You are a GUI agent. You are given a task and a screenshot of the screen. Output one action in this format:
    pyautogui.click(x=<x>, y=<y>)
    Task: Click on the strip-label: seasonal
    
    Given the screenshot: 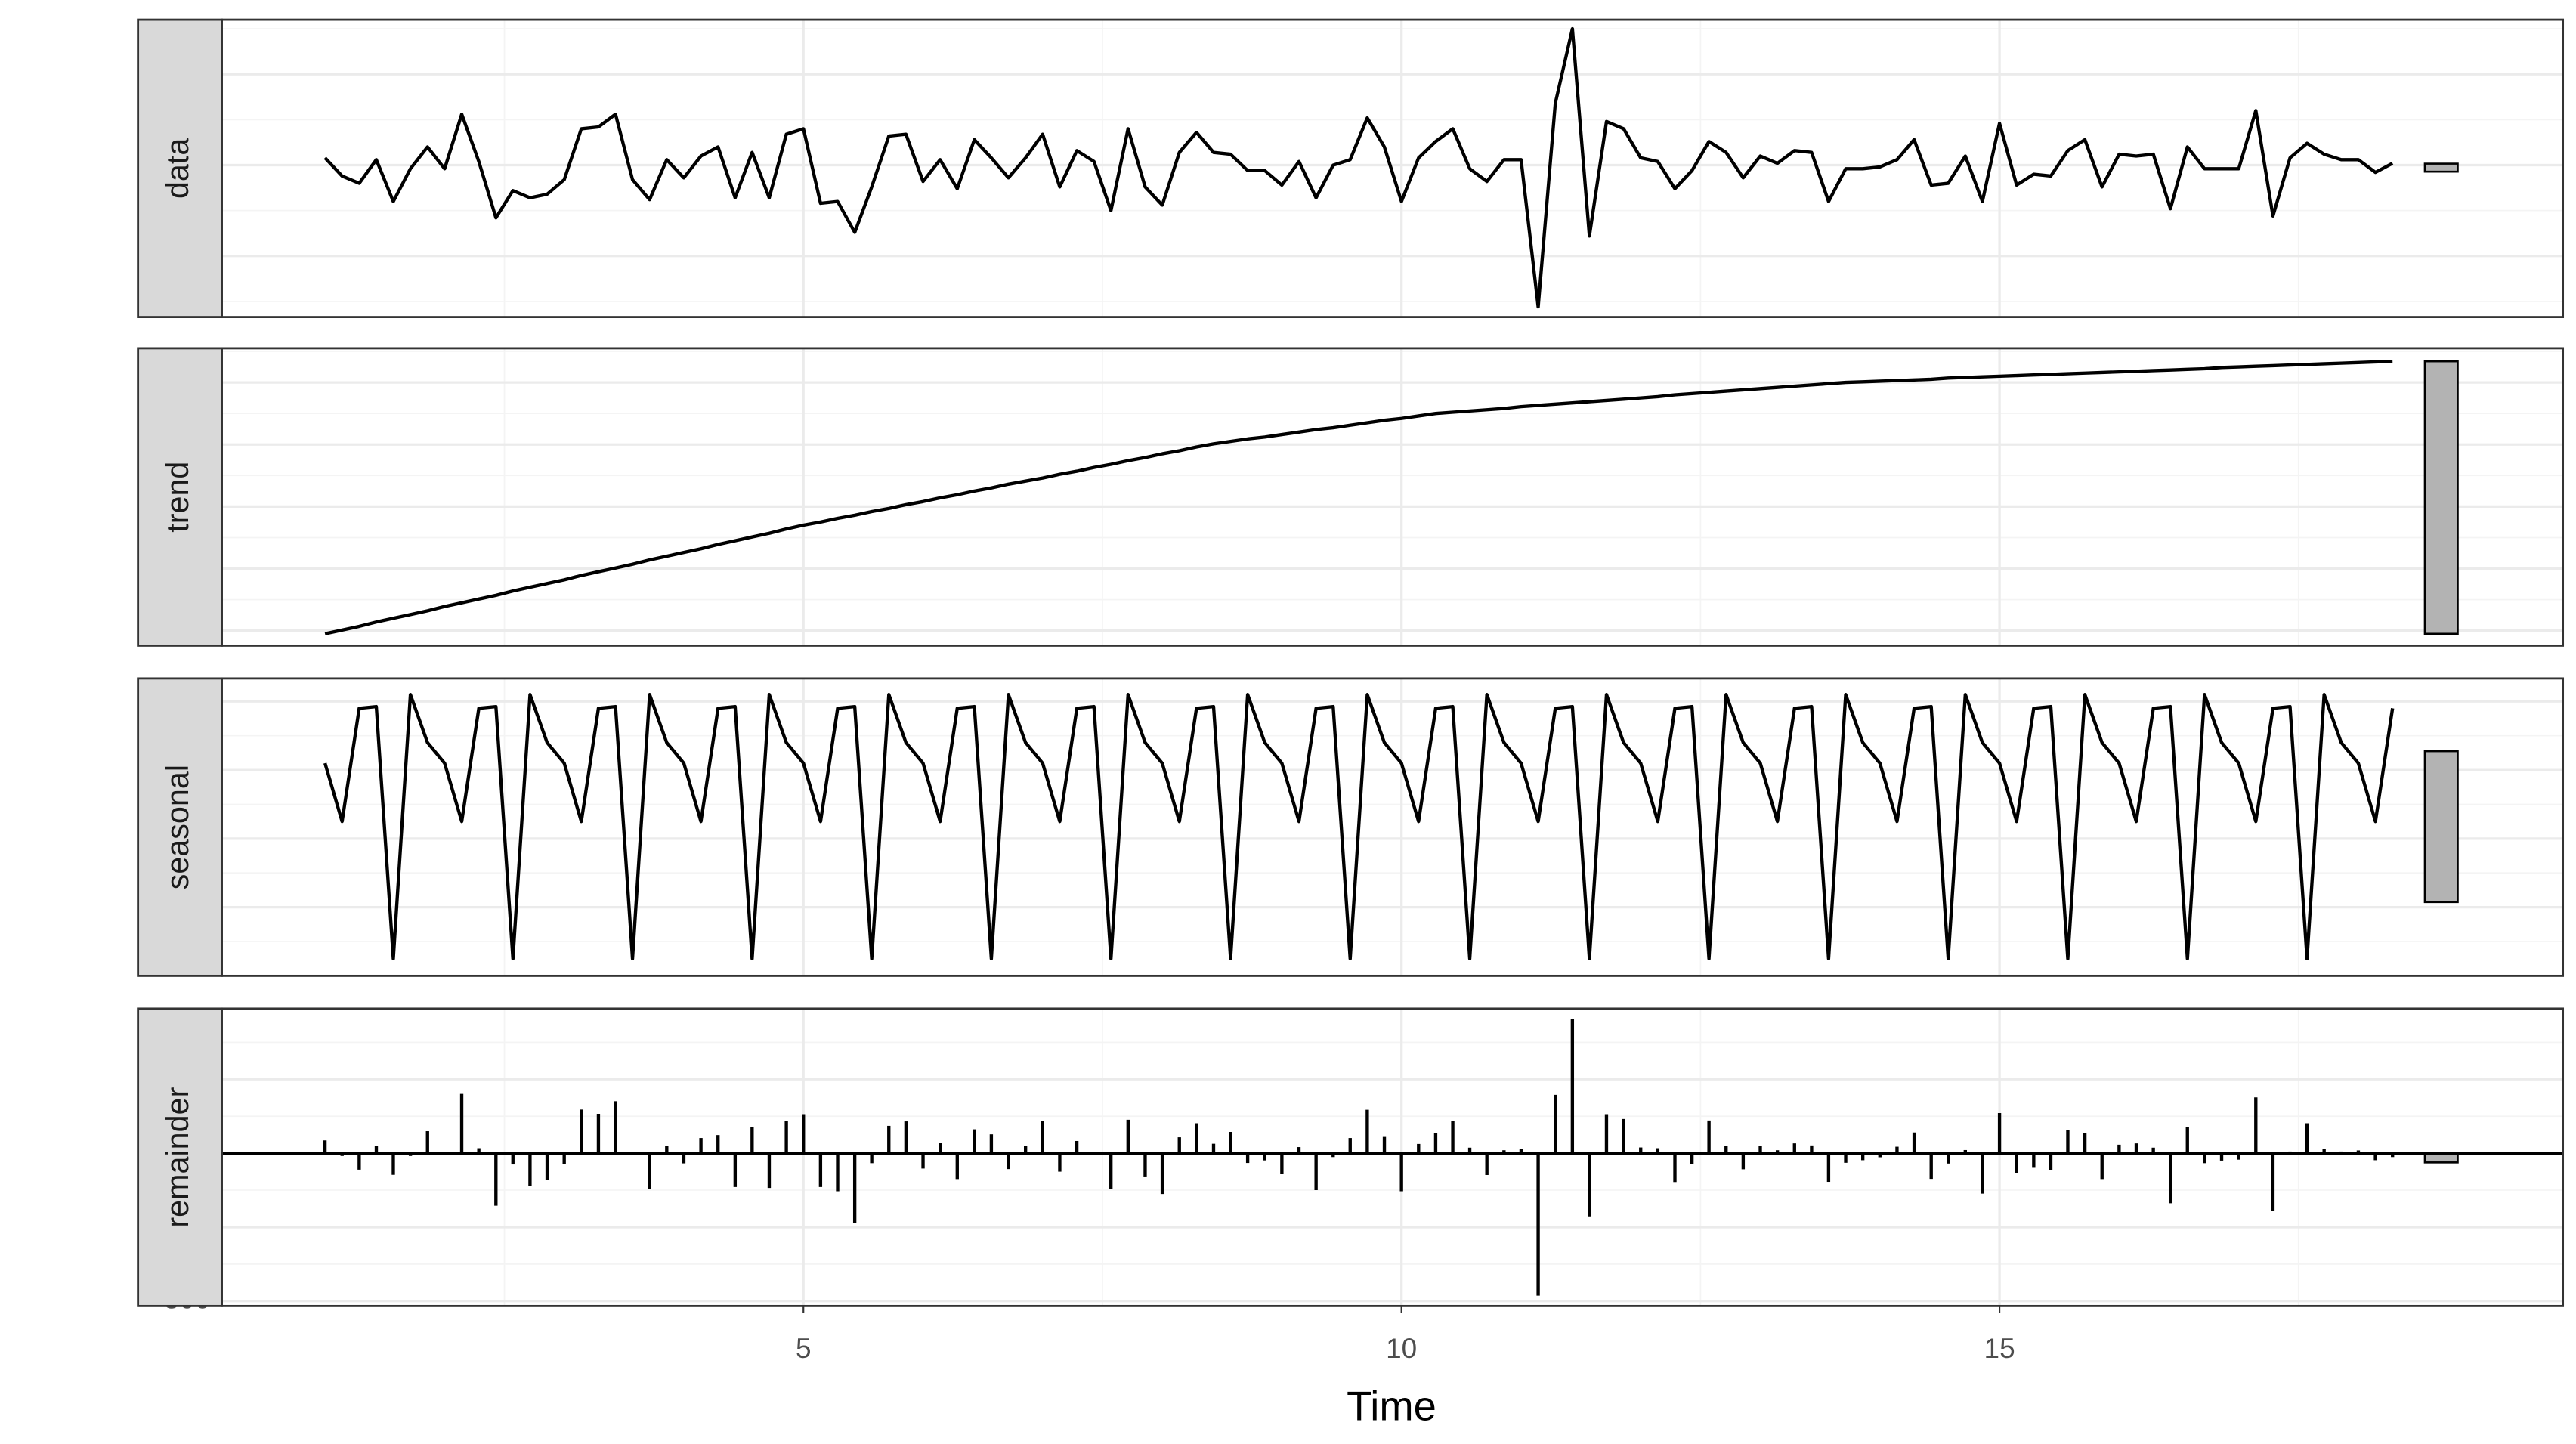 What is the action you would take?
    pyautogui.click(x=177, y=827)
    